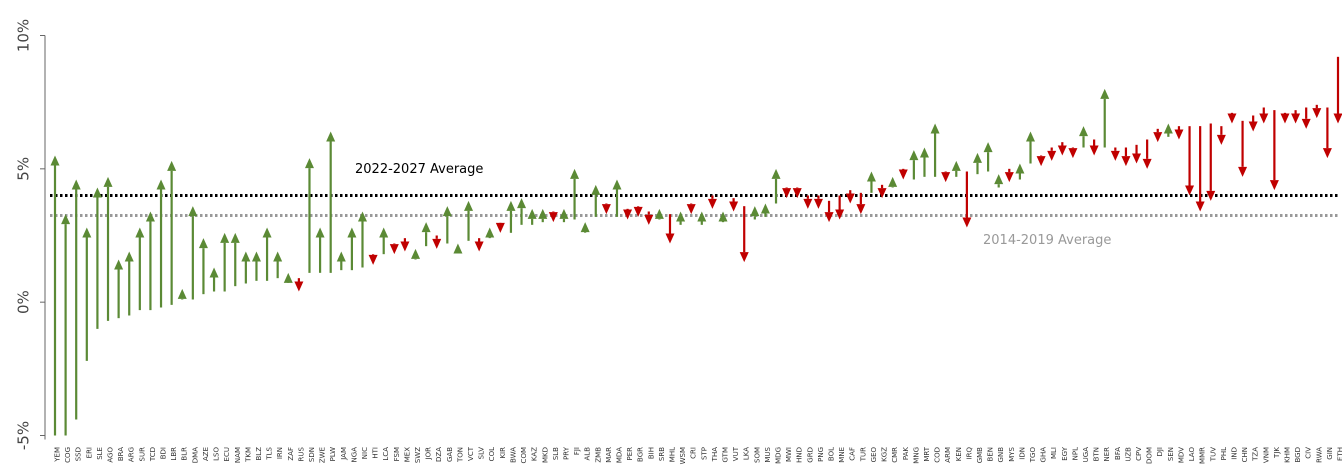 This screenshot has width=1342, height=467. What do you see at coordinates (630, 454) in the screenshot?
I see `x-tick-label: PER` at bounding box center [630, 454].